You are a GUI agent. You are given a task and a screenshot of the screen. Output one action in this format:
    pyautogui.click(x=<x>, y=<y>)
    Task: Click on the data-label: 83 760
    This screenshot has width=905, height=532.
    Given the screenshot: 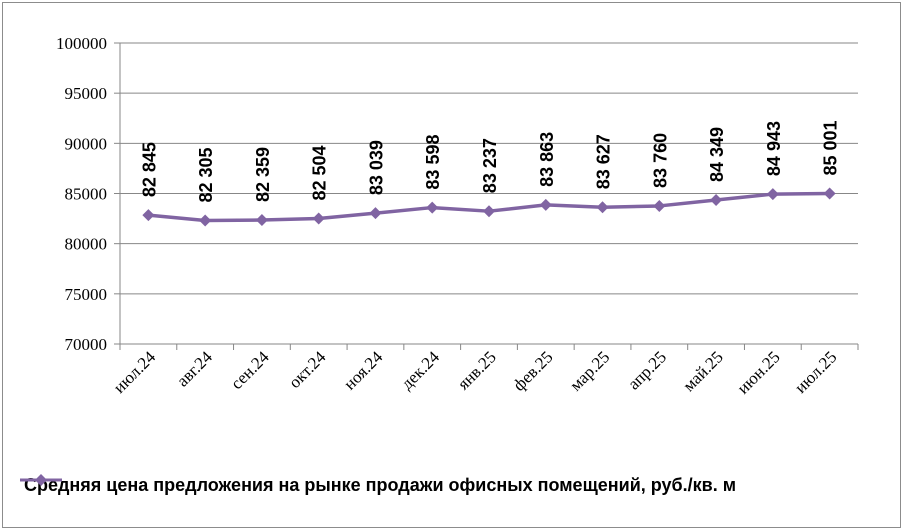 What is the action you would take?
    pyautogui.click(x=660, y=160)
    